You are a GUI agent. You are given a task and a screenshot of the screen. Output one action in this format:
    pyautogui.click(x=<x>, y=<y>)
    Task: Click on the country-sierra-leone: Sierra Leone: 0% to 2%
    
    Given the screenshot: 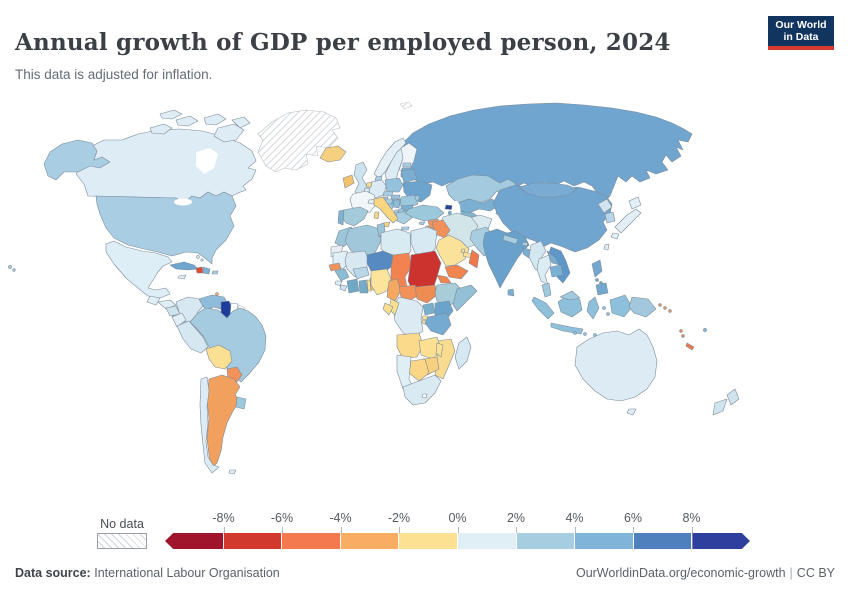 What is the action you would take?
    pyautogui.click(x=338, y=283)
    